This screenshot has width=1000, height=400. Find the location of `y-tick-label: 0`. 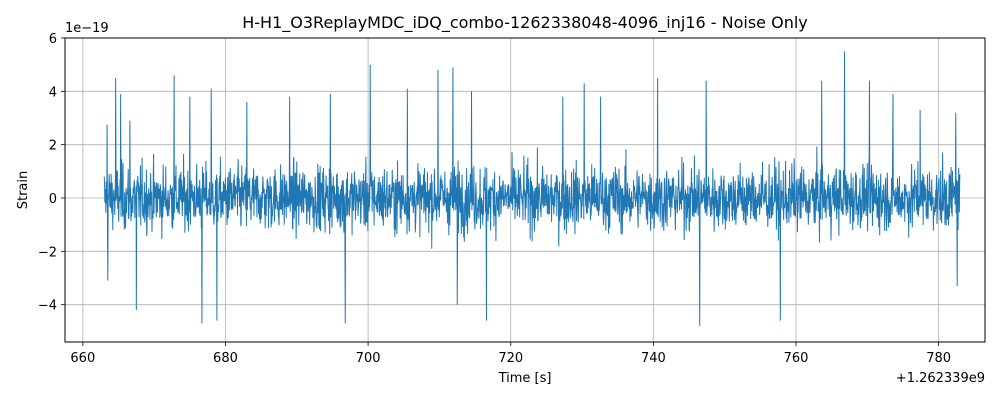

y-tick-label: 0 is located at coordinates (53, 199).